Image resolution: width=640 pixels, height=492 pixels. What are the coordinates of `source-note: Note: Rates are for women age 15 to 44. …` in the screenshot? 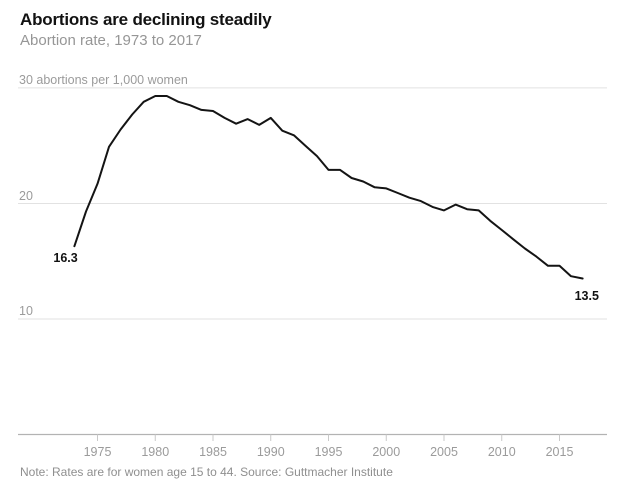 It's located at (206, 472).